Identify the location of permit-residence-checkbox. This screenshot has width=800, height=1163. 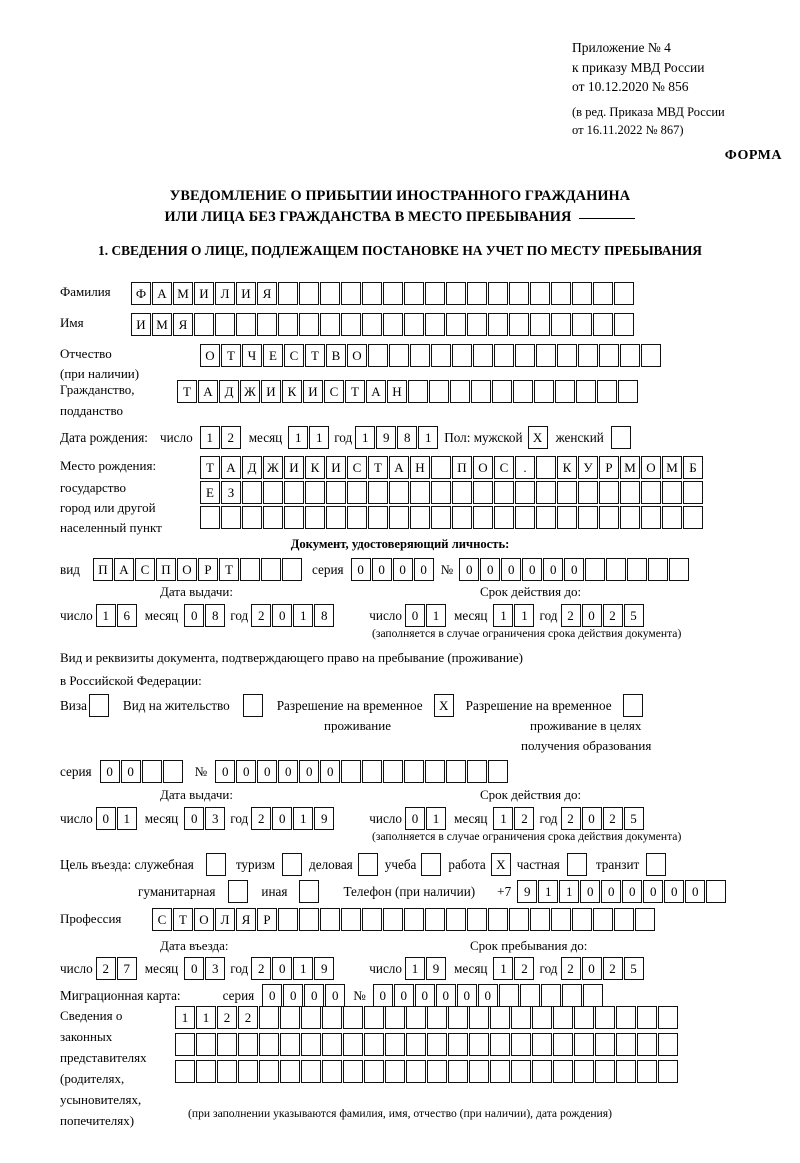
(252, 705).